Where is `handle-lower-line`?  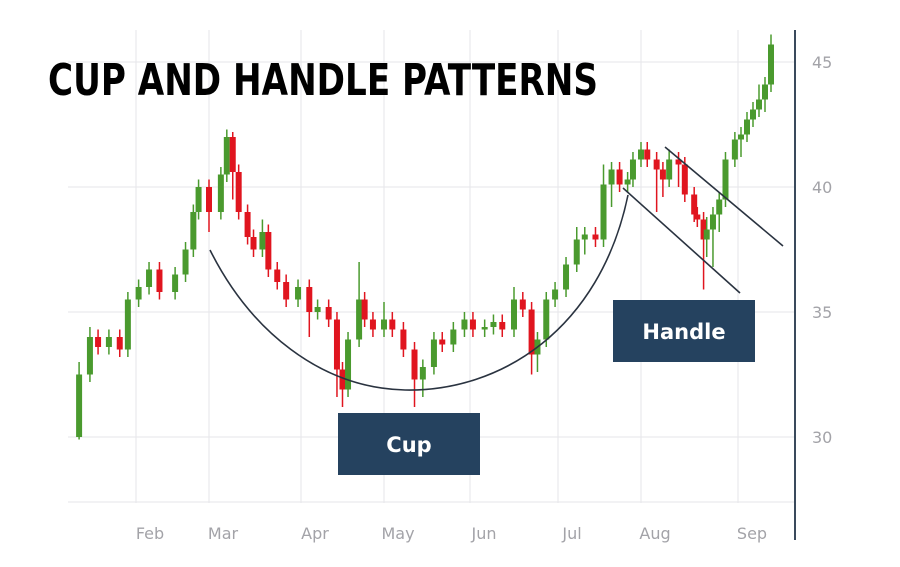
handle-lower-line is located at coordinates (681, 240).